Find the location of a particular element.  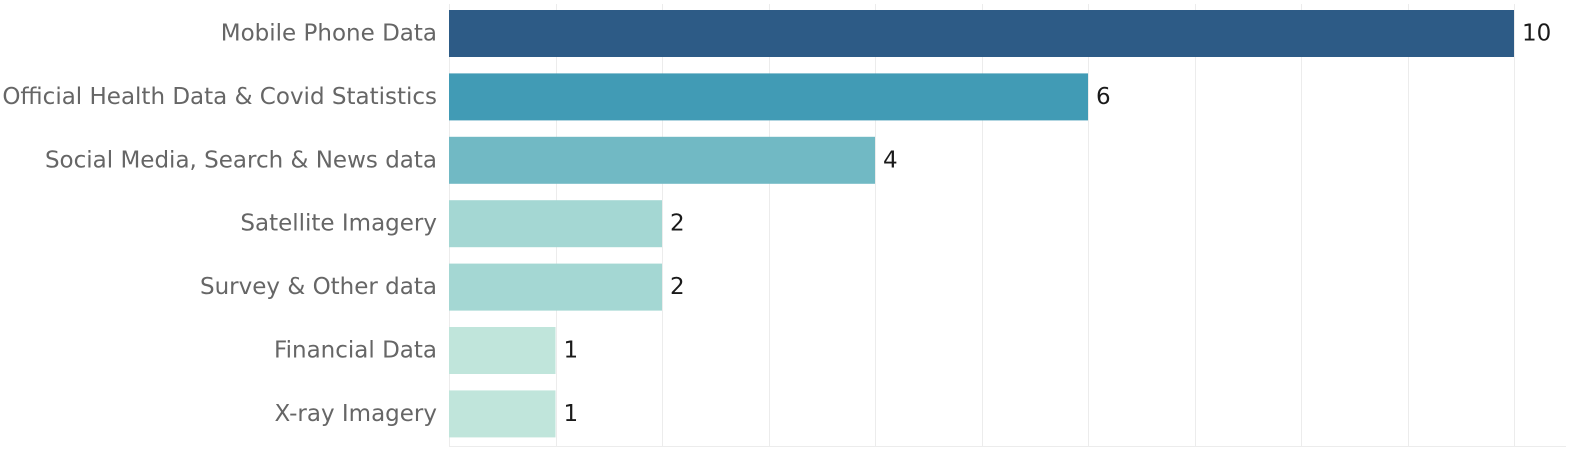

category-label: Social Media, Search & News data is located at coordinates (241, 160).